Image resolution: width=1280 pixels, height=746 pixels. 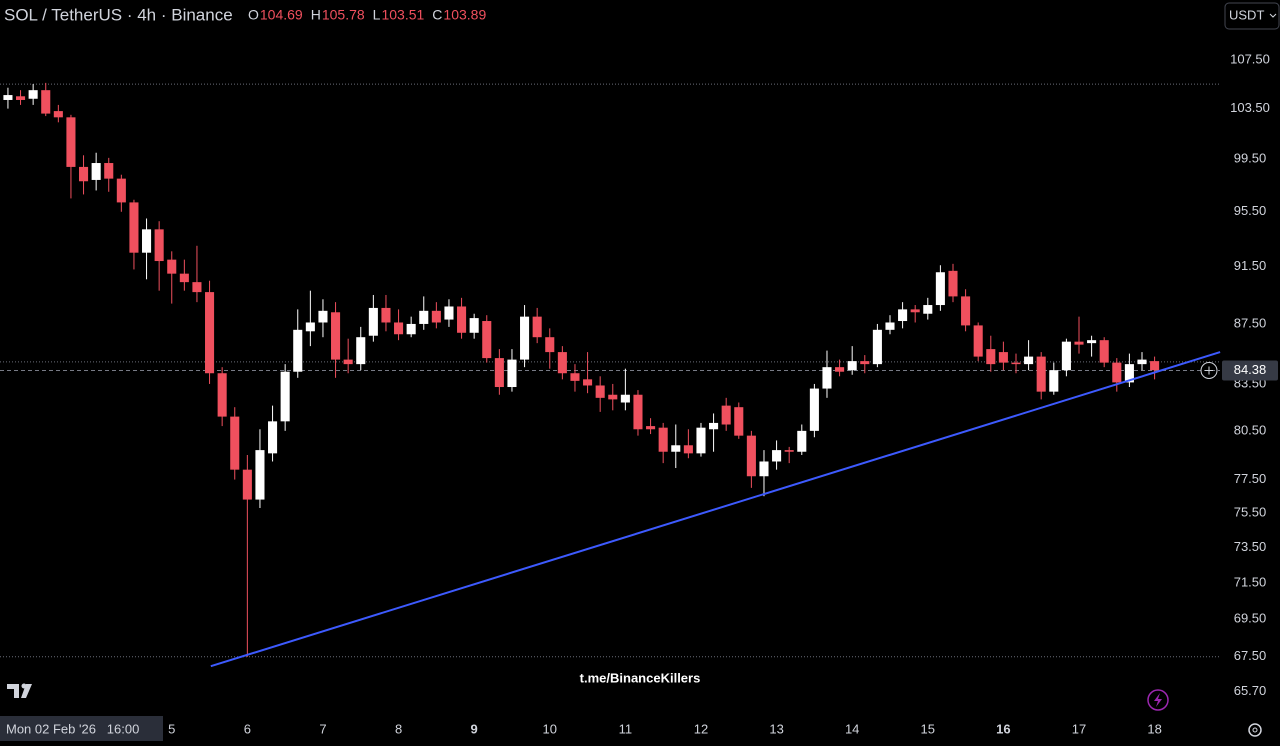 I want to click on y-tick-label: 67.50, so click(x=1250, y=655).